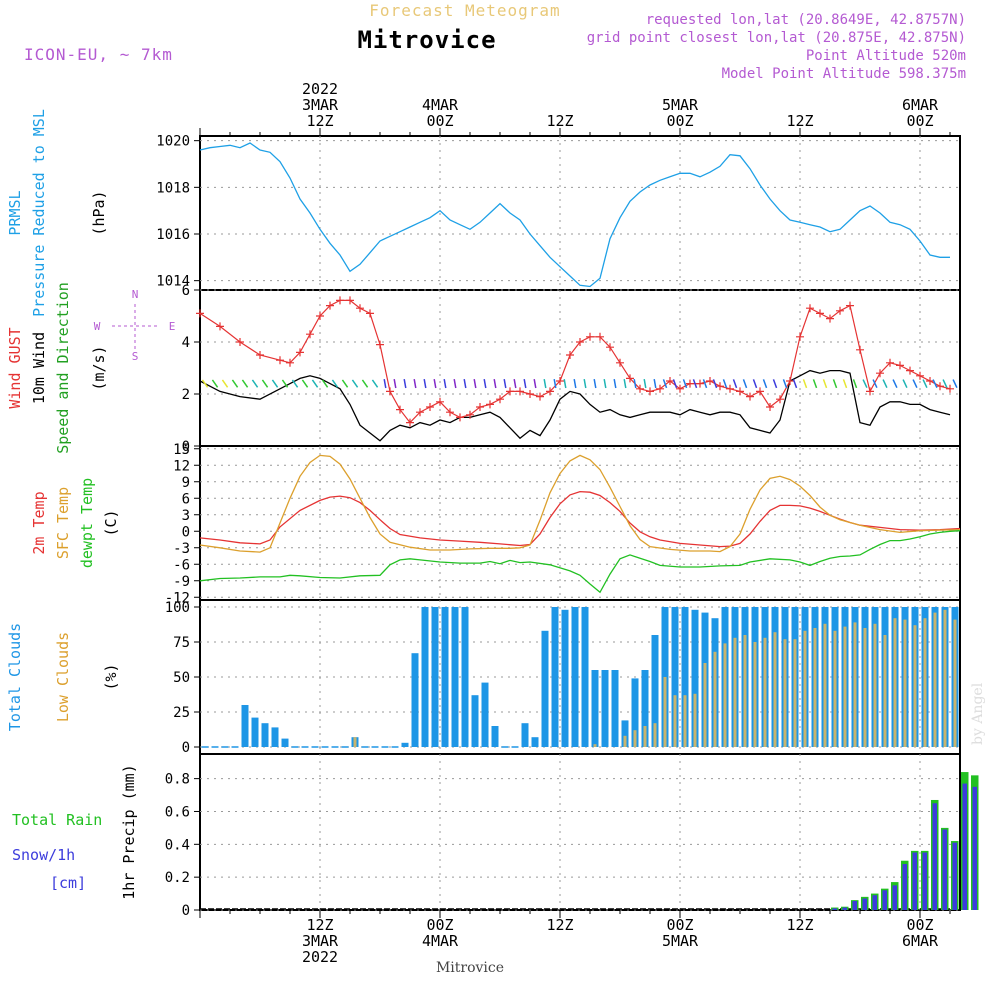 The width and height of the screenshot is (1000, 1000). What do you see at coordinates (181, 582) in the screenshot?
I see `temperature-ytick-label: -9` at bounding box center [181, 582].